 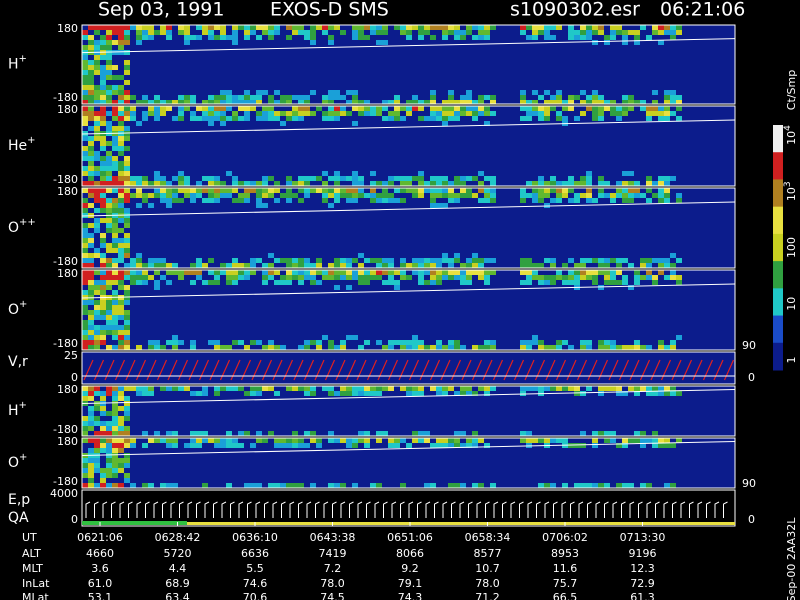 What do you see at coordinates (408, 463) in the screenshot?
I see `panel-frame` at bounding box center [408, 463].